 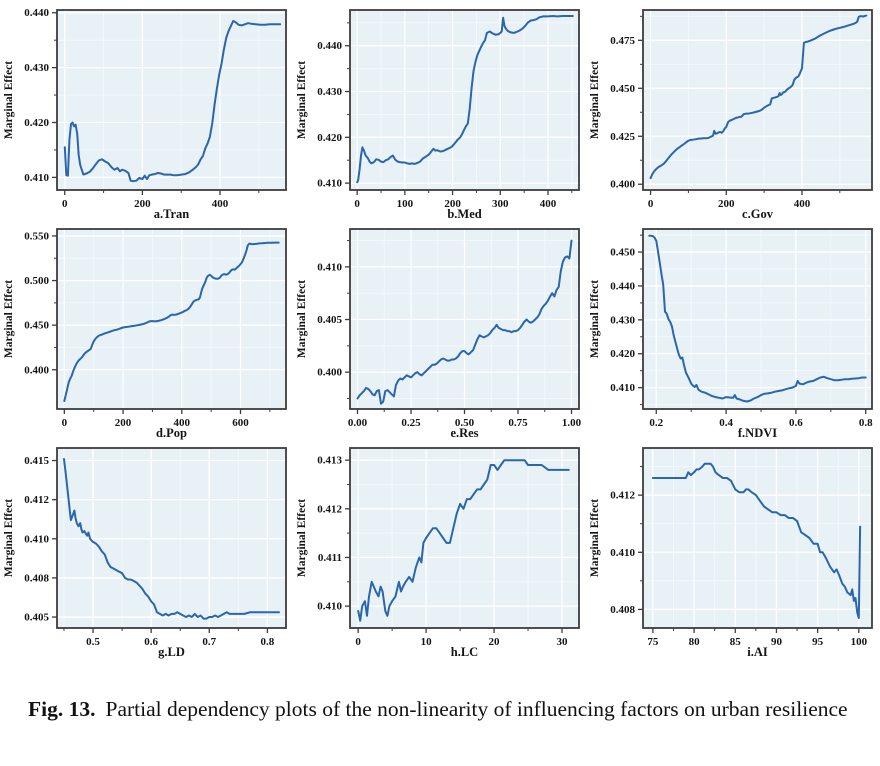 What do you see at coordinates (572, 423) in the screenshot?
I see `x-tick-label: 1.00` at bounding box center [572, 423].